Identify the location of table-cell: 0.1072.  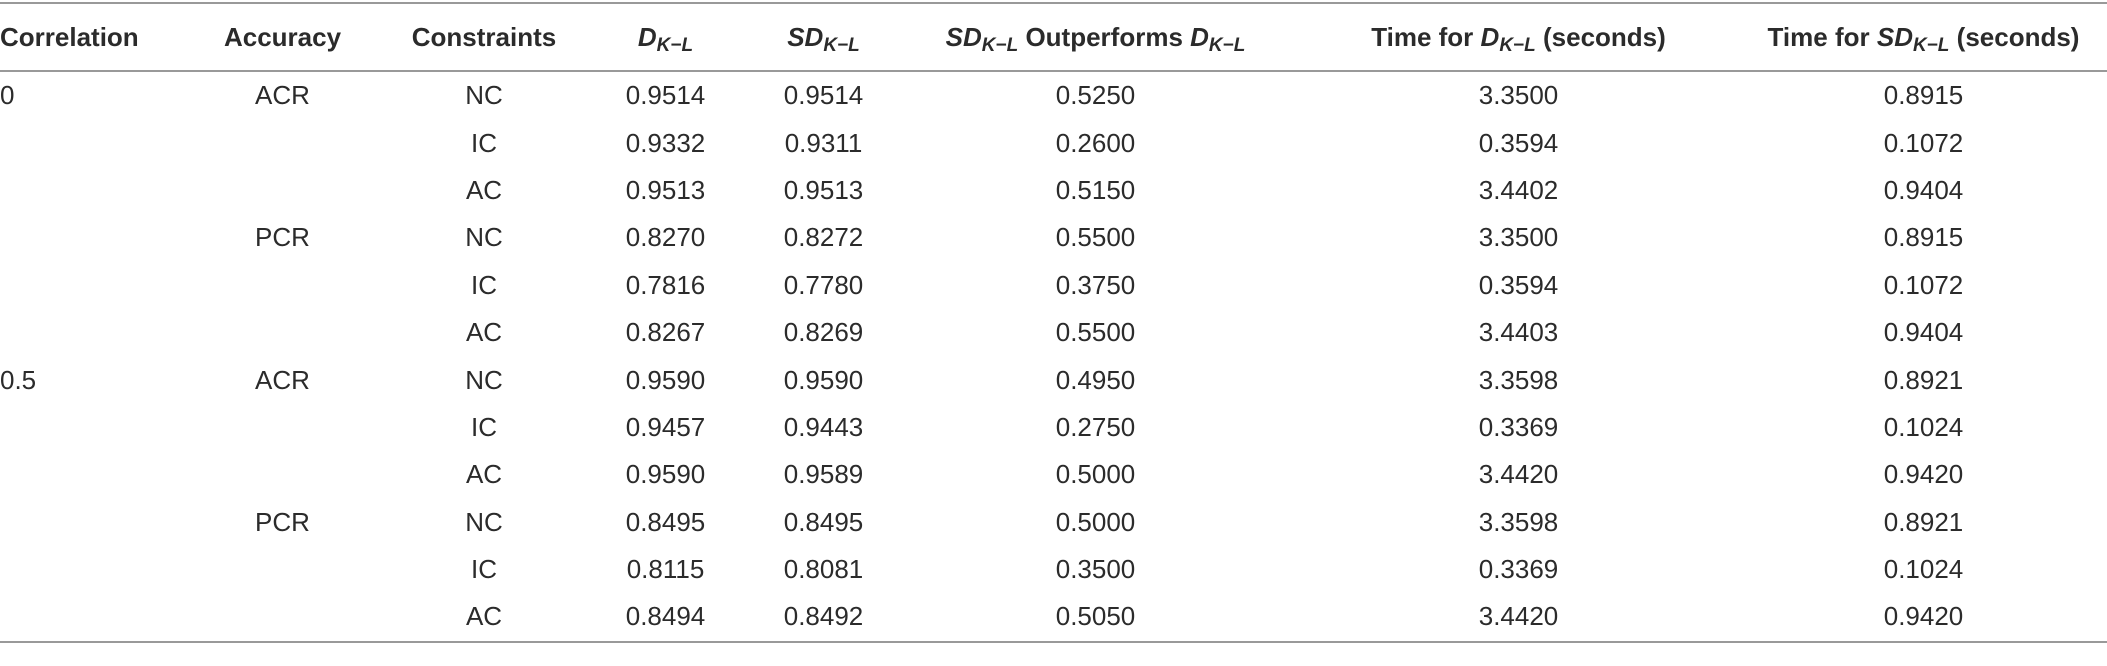
(1923, 285).